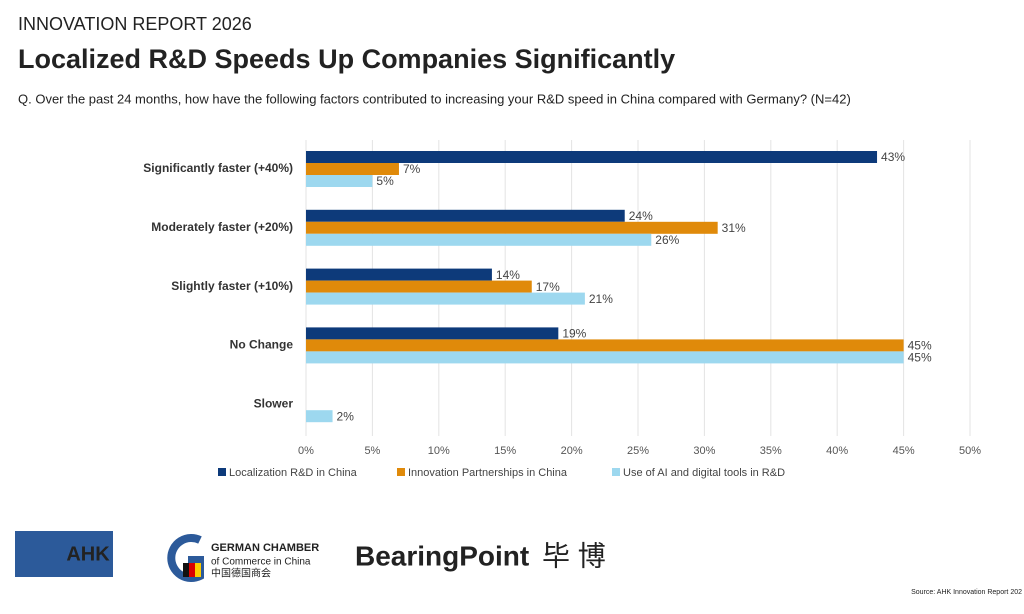 Image resolution: width=1024 pixels, height=614 pixels. I want to click on x-tick-label: 5%, so click(372, 451).